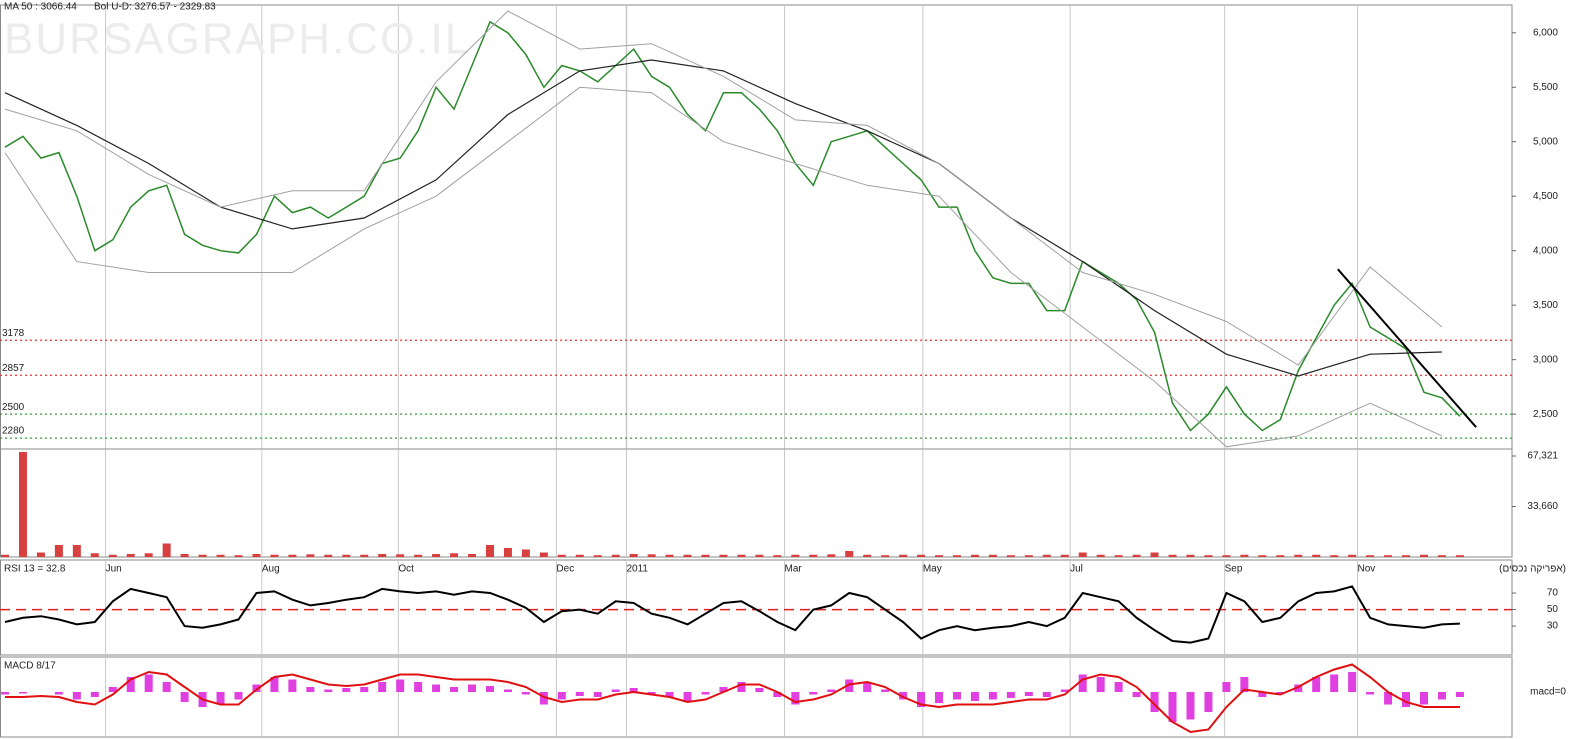  I want to click on x-tick-label: Dec, so click(565, 569).